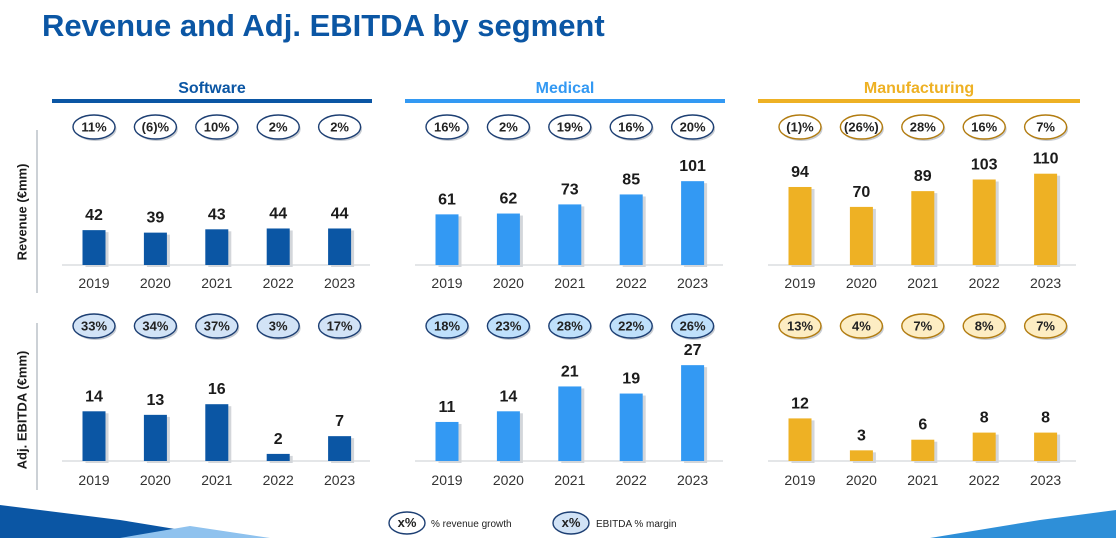 This screenshot has width=1116, height=538. Describe the element at coordinates (217, 247) in the screenshot. I see `bar-software-revenue-2021` at that location.